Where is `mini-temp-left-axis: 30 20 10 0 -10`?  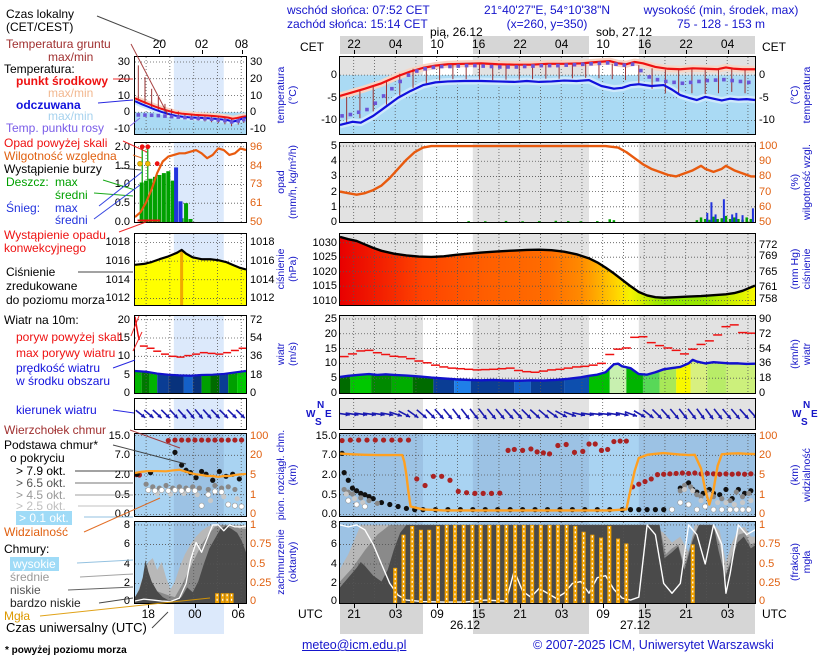
mini-temp-left-axis: 30 20 10 0 -10 is located at coordinates (122, 95).